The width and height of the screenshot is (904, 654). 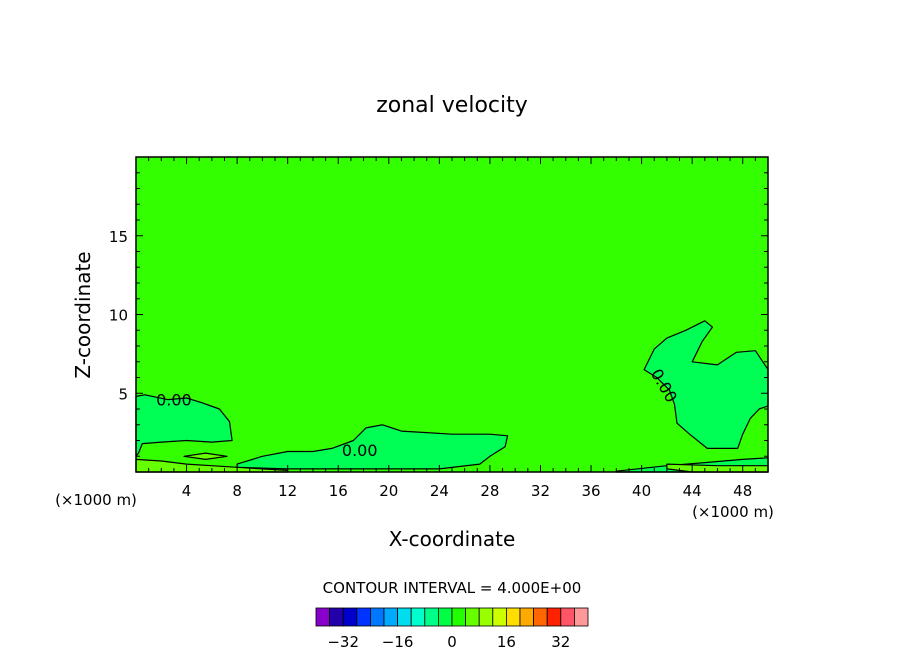 I want to click on x-tick-label: 40, so click(x=641, y=491).